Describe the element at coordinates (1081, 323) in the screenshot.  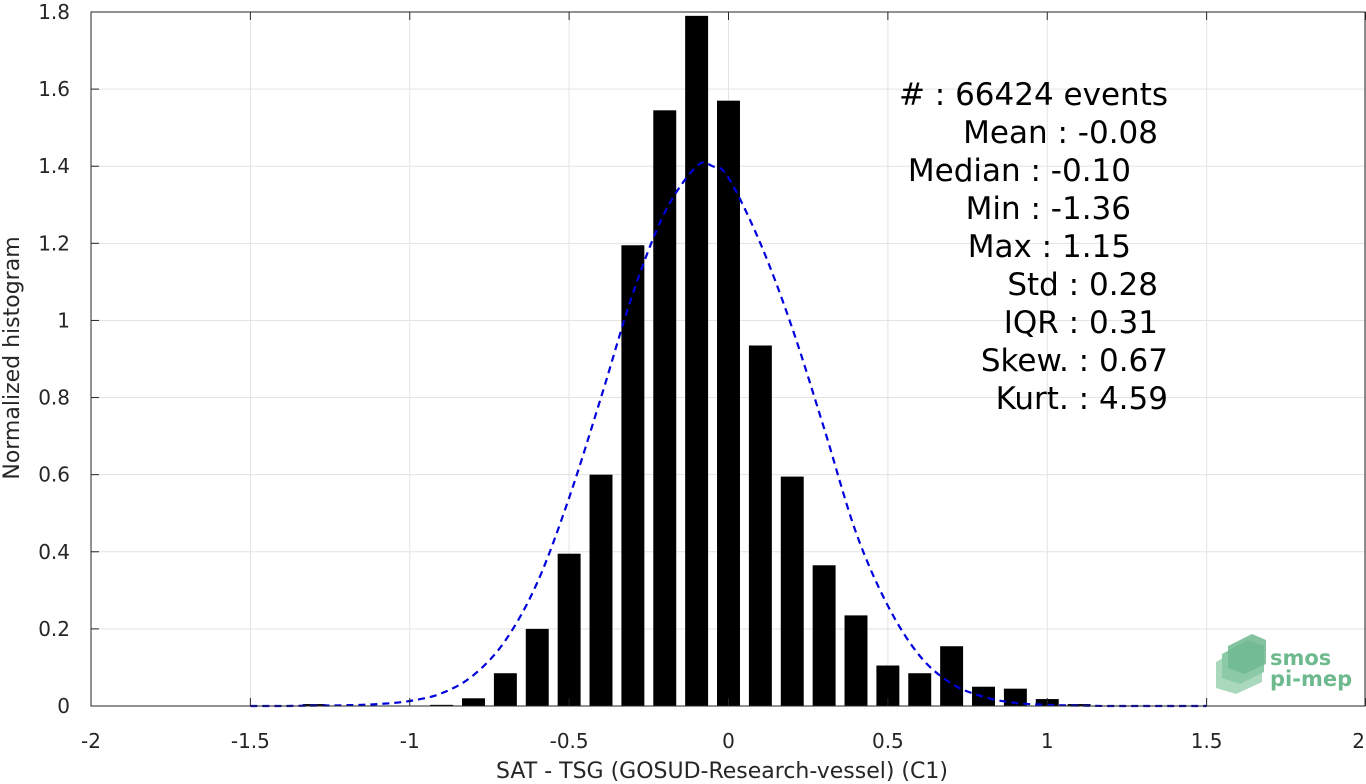
I see `stat-line: IQR : 0.31` at that location.